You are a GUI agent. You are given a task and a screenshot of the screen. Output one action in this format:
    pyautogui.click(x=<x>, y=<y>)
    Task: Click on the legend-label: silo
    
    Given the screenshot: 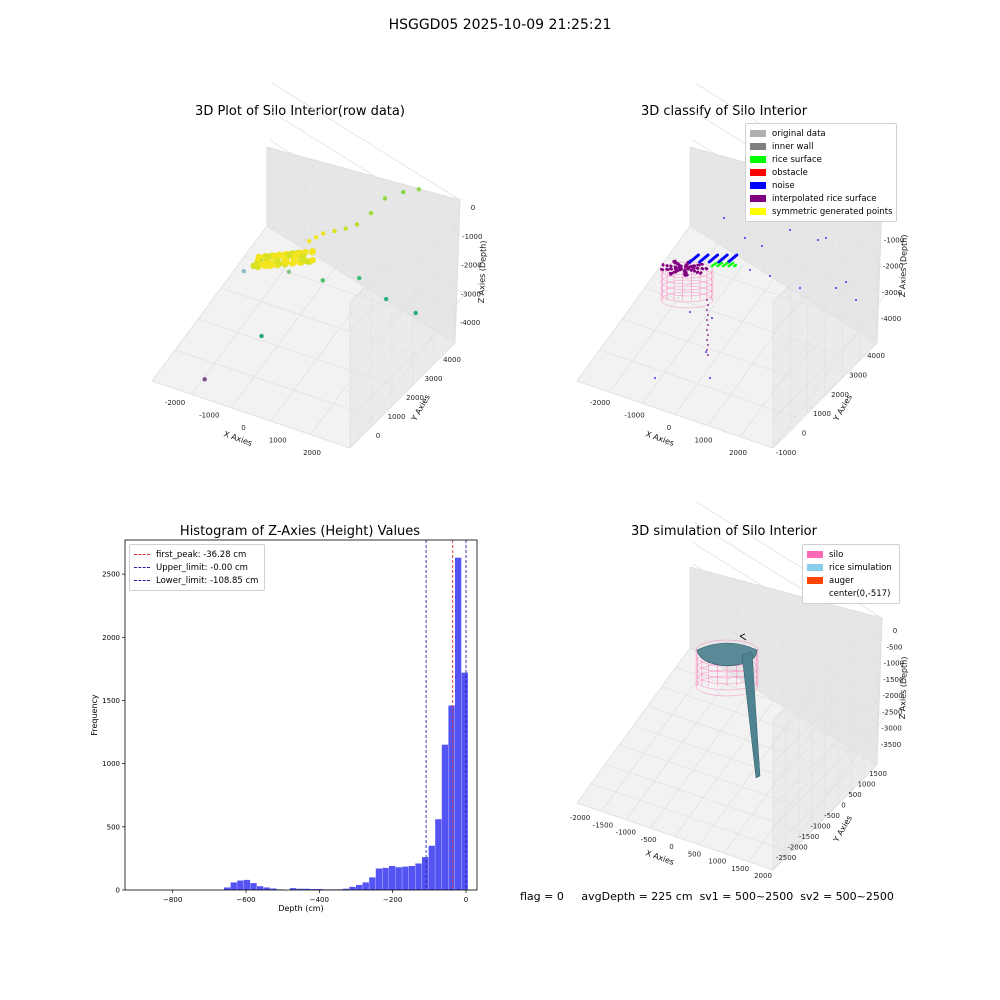 What is the action you would take?
    pyautogui.click(x=836, y=554)
    